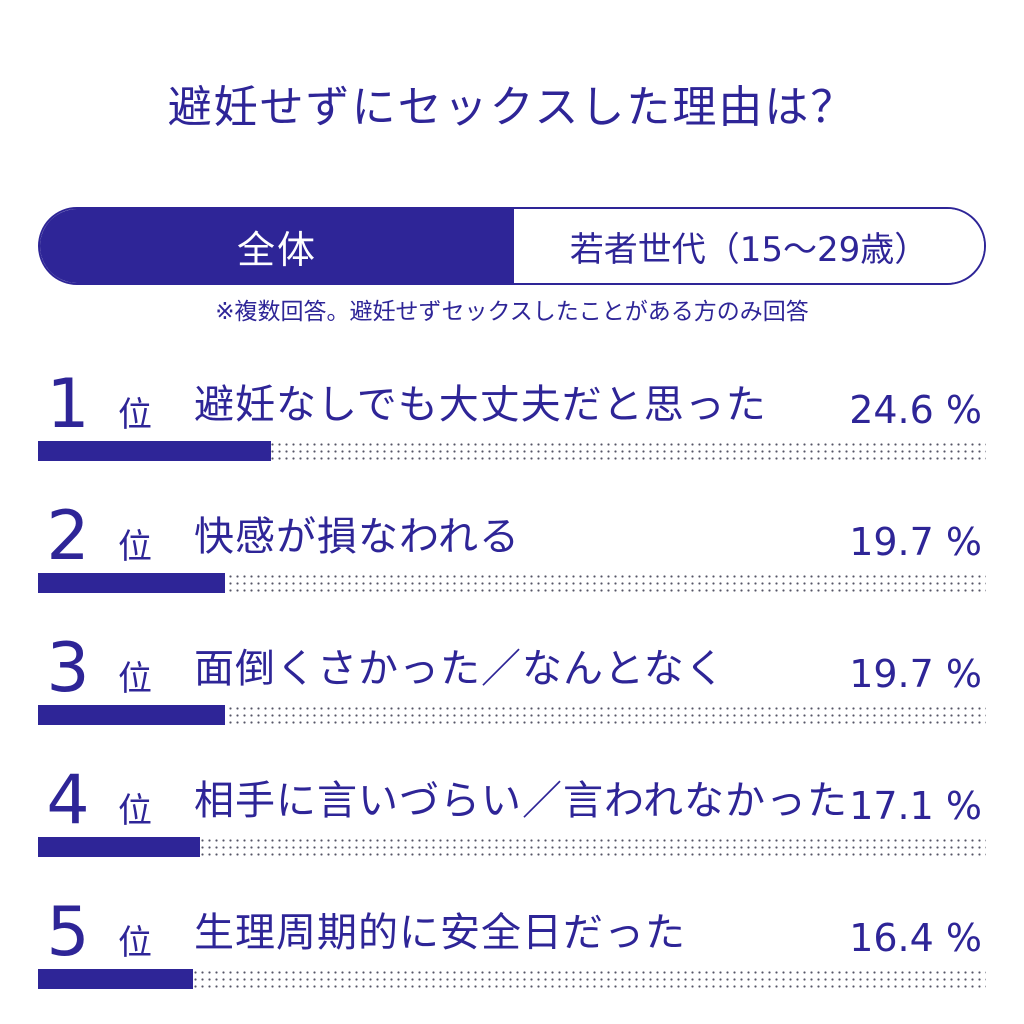  Describe the element at coordinates (357, 537) in the screenshot. I see `reason-label: 快感が損なわれる` at that location.